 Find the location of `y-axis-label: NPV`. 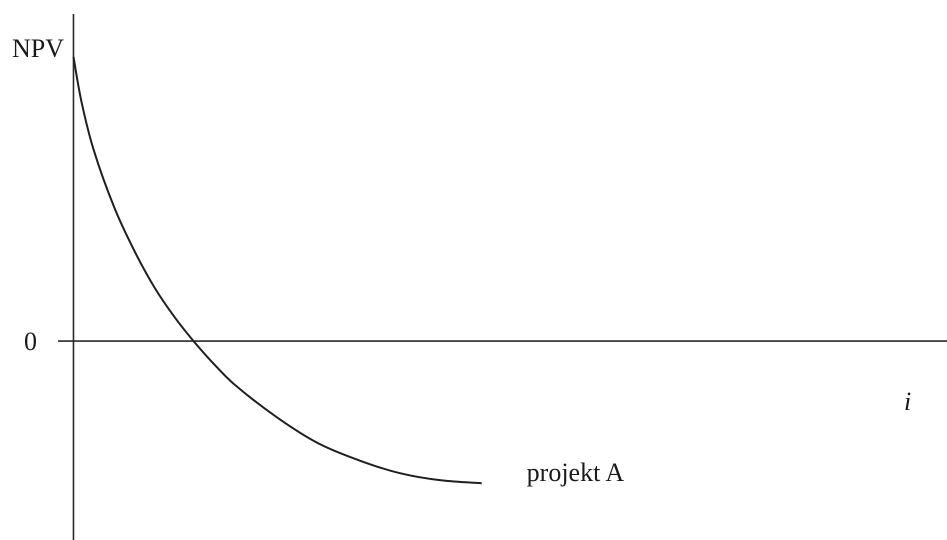

y-axis-label: NPV is located at coordinates (38, 48).